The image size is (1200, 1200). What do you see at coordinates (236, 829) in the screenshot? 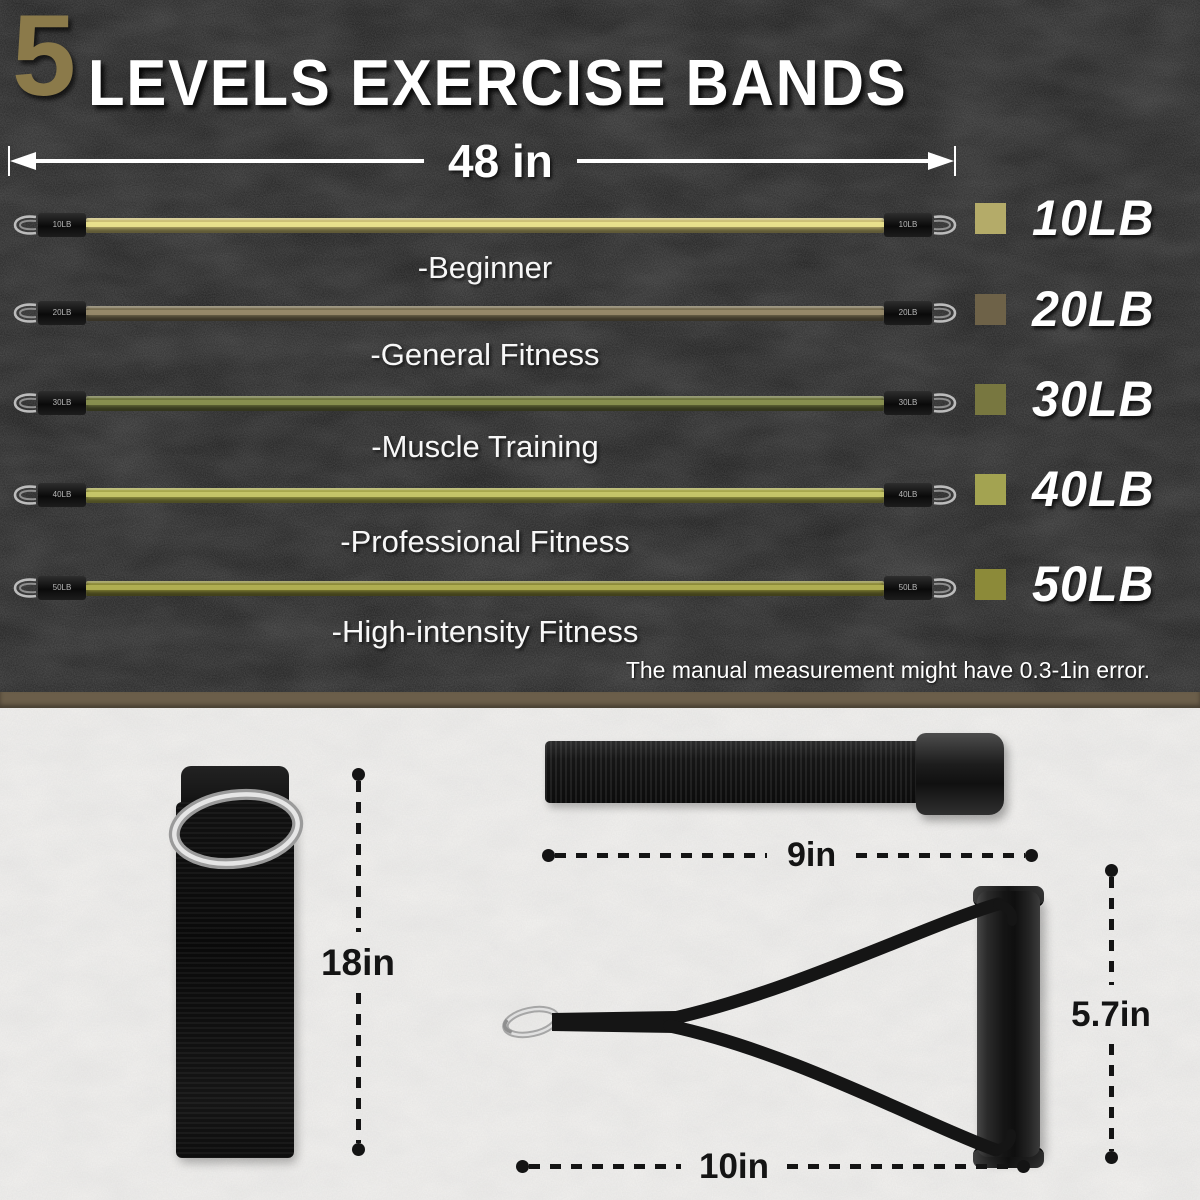
I see `d-ring-icon` at bounding box center [236, 829].